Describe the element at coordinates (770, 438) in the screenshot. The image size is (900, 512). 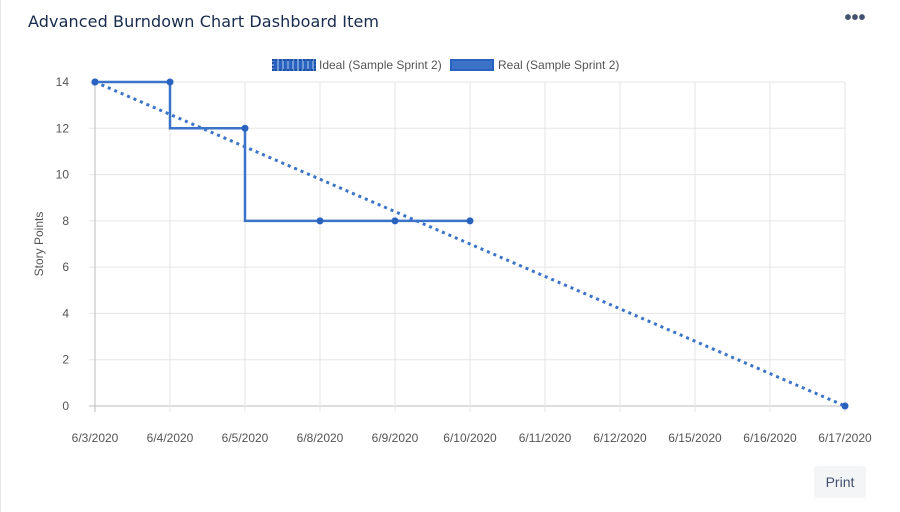
I see `x-tick-label: 6/16/2020` at that location.